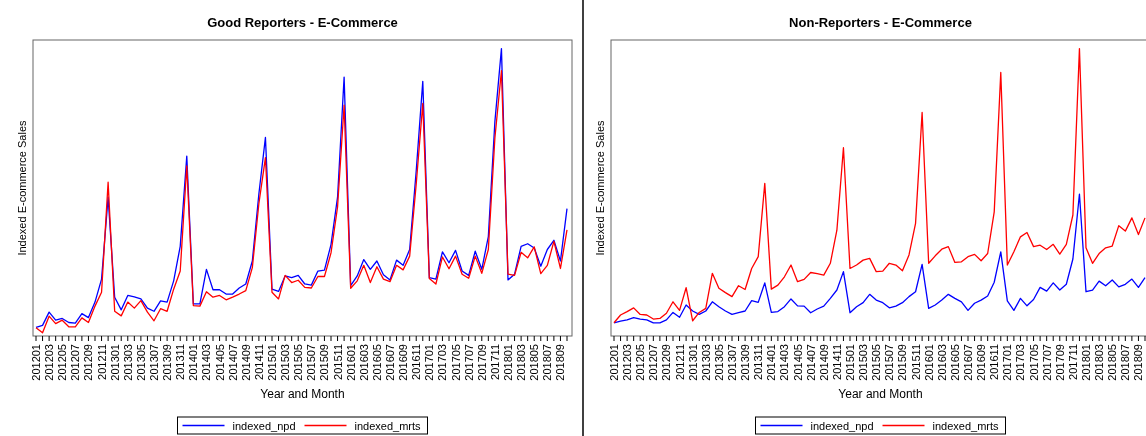 The image size is (1146, 436). What do you see at coordinates (880, 22) in the screenshot?
I see `chart-title: Non-Reporters - E-Commerce` at bounding box center [880, 22].